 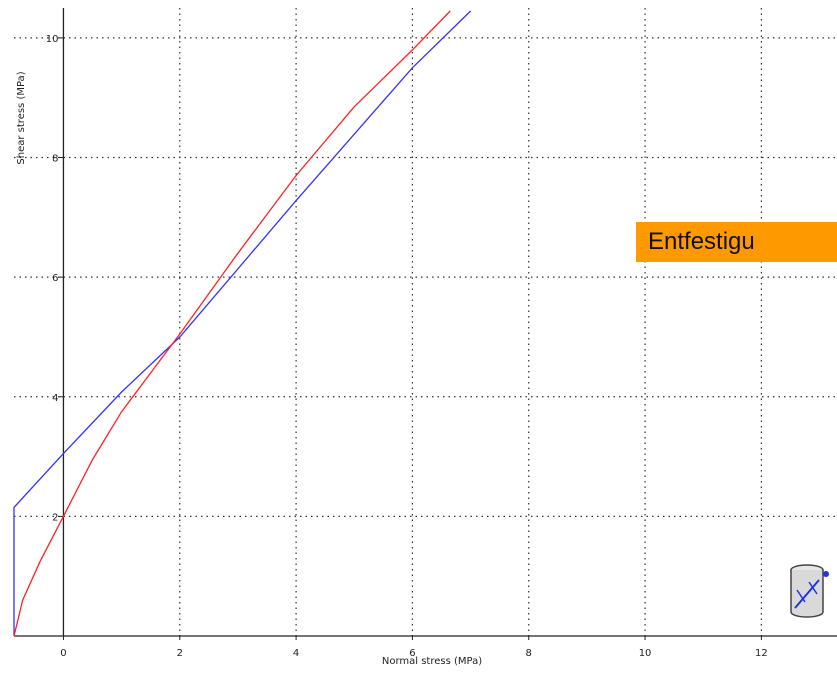 I want to click on x-axis-label: Normal stress (MPa), so click(x=432, y=661).